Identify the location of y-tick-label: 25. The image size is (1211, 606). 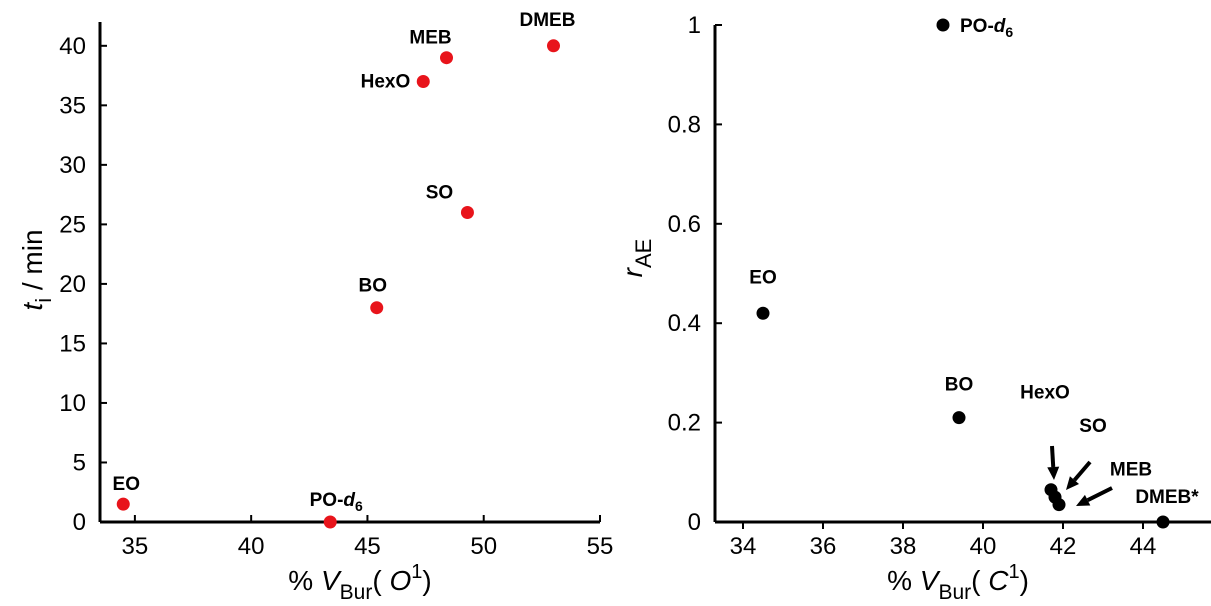
(72, 224).